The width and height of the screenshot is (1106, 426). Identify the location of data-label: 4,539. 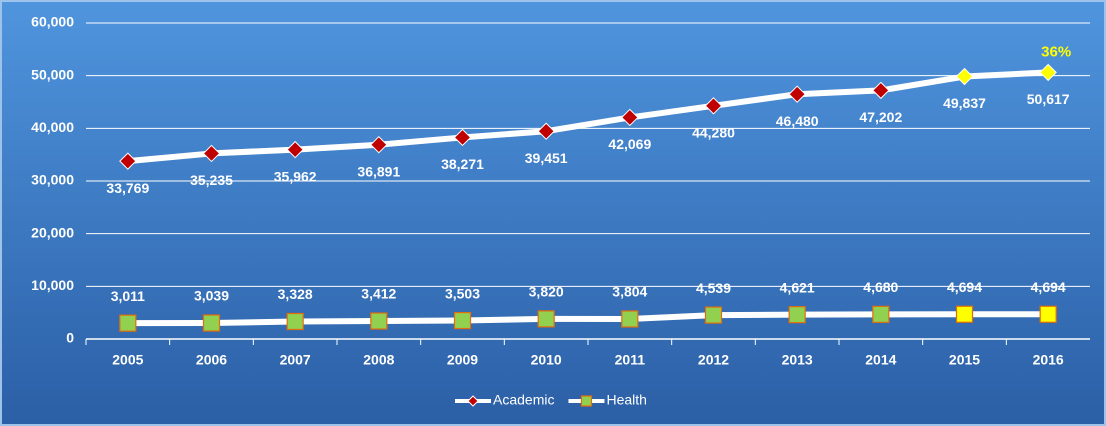
(713, 288).